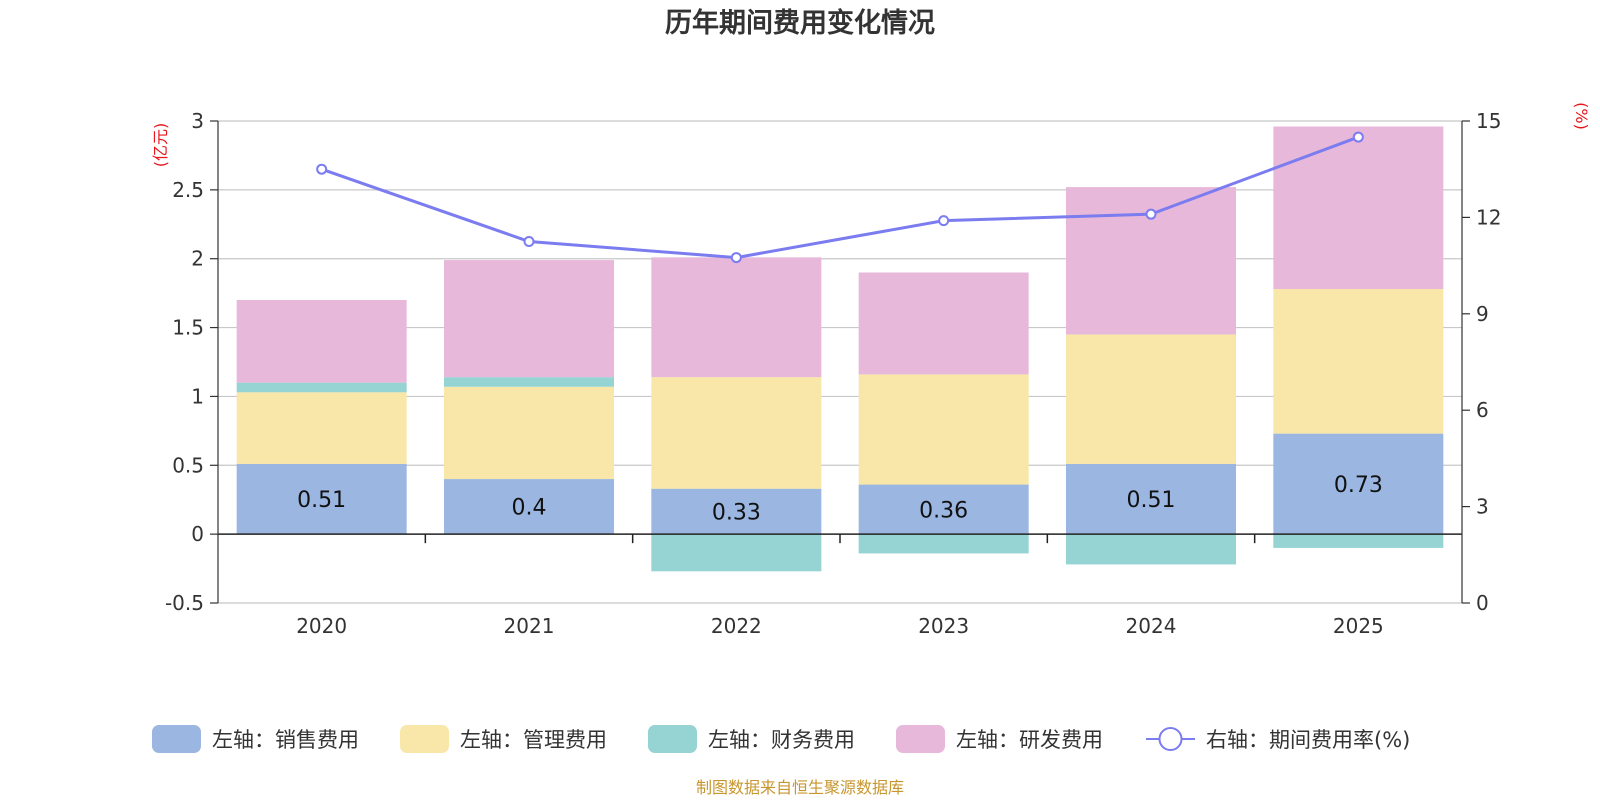 The width and height of the screenshot is (1600, 800). I want to click on zero-axis, so click(840, 538).